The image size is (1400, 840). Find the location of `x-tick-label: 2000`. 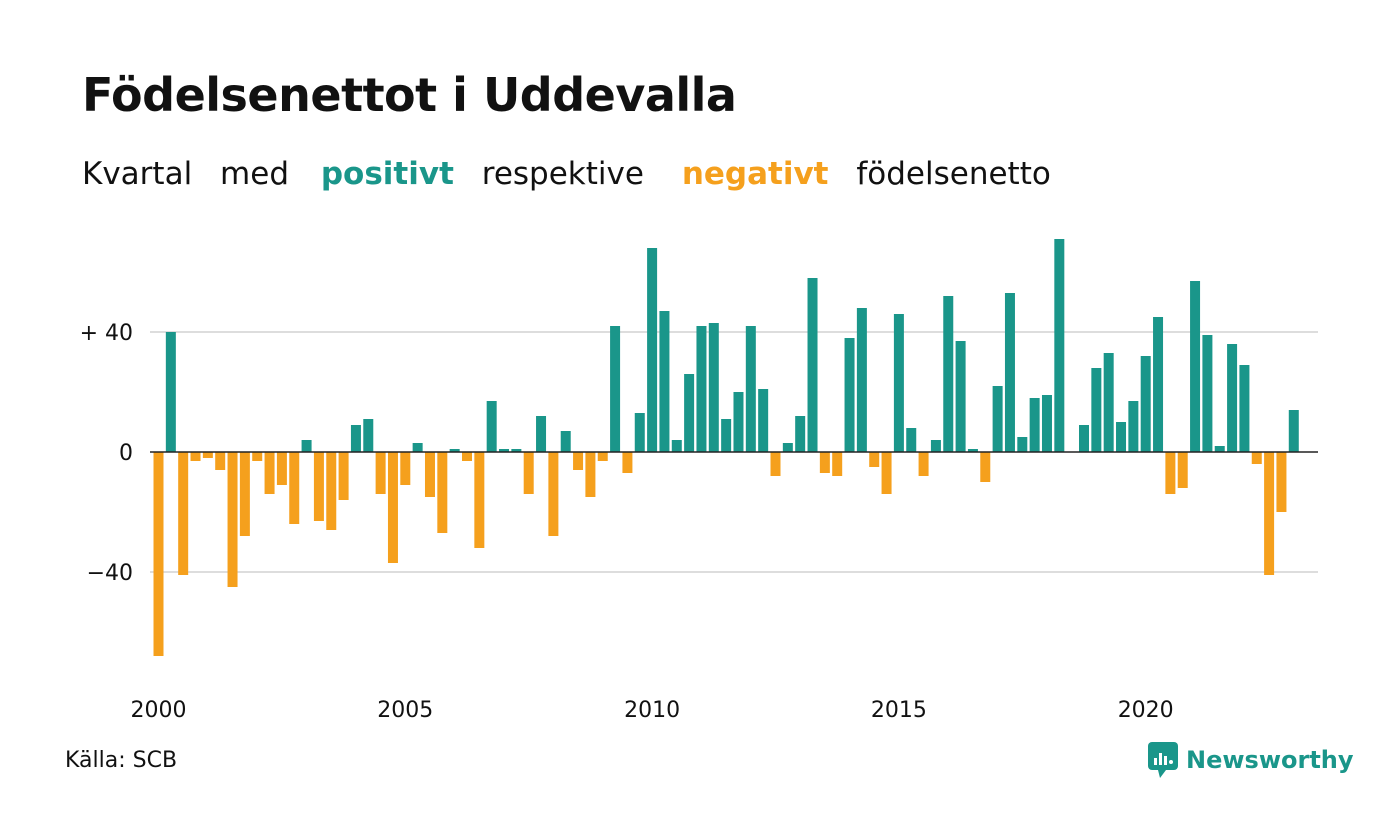

x-tick-label: 2000 is located at coordinates (159, 710).